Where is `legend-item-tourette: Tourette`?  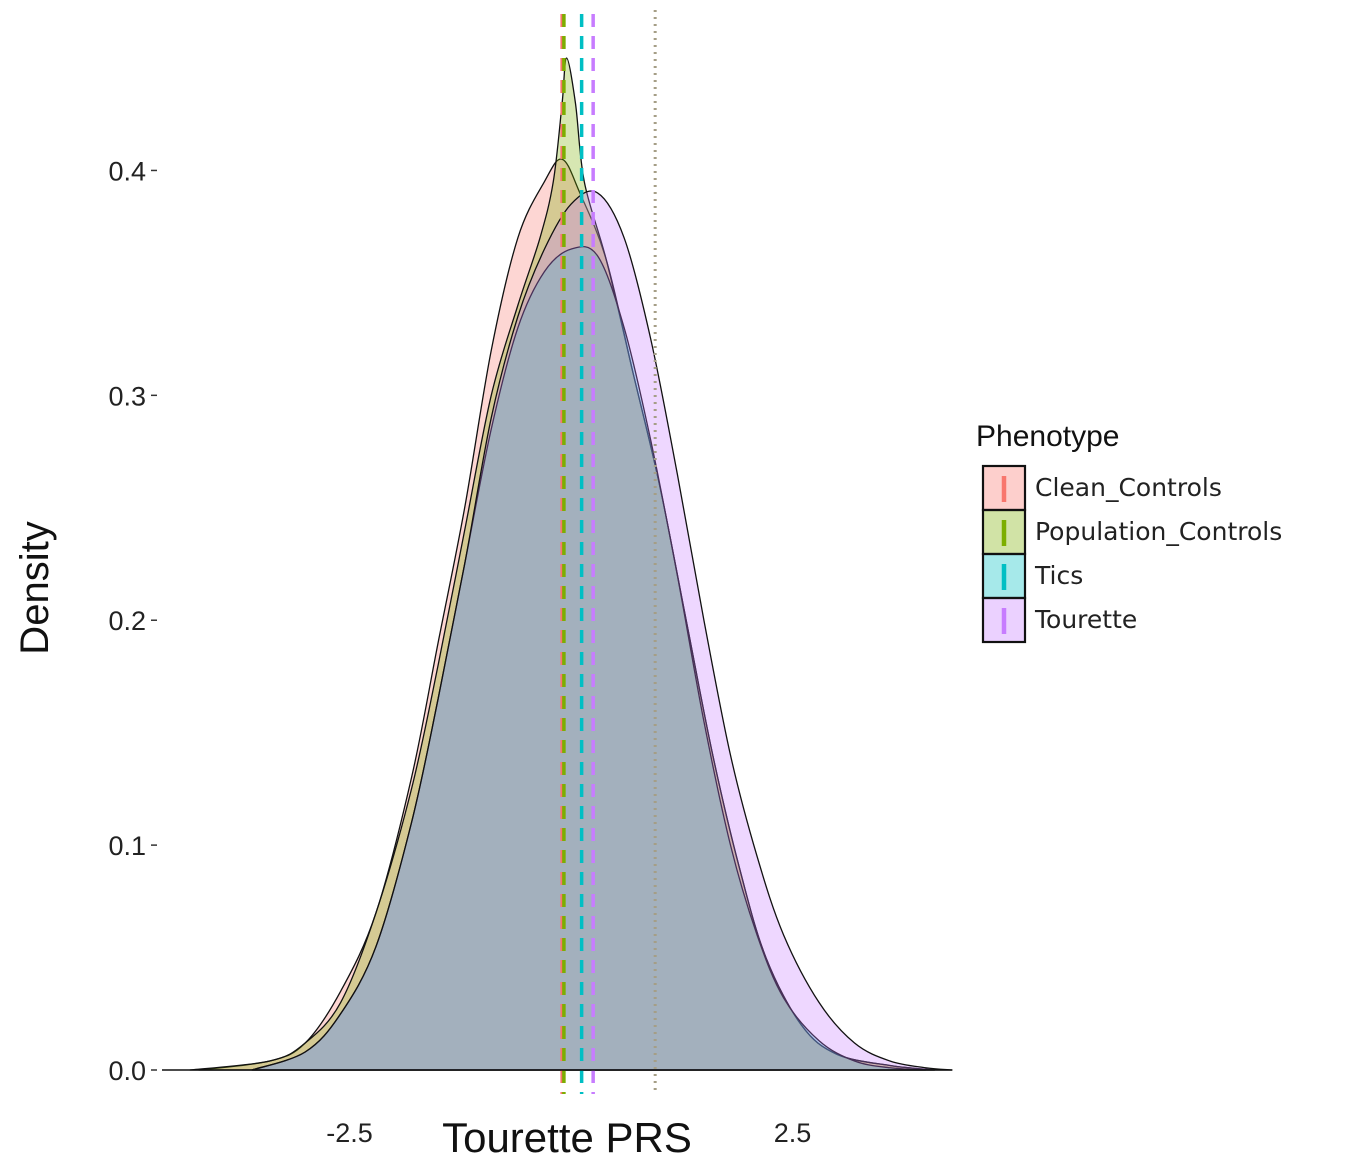 legend-item-tourette: Tourette is located at coordinates (1059, 620).